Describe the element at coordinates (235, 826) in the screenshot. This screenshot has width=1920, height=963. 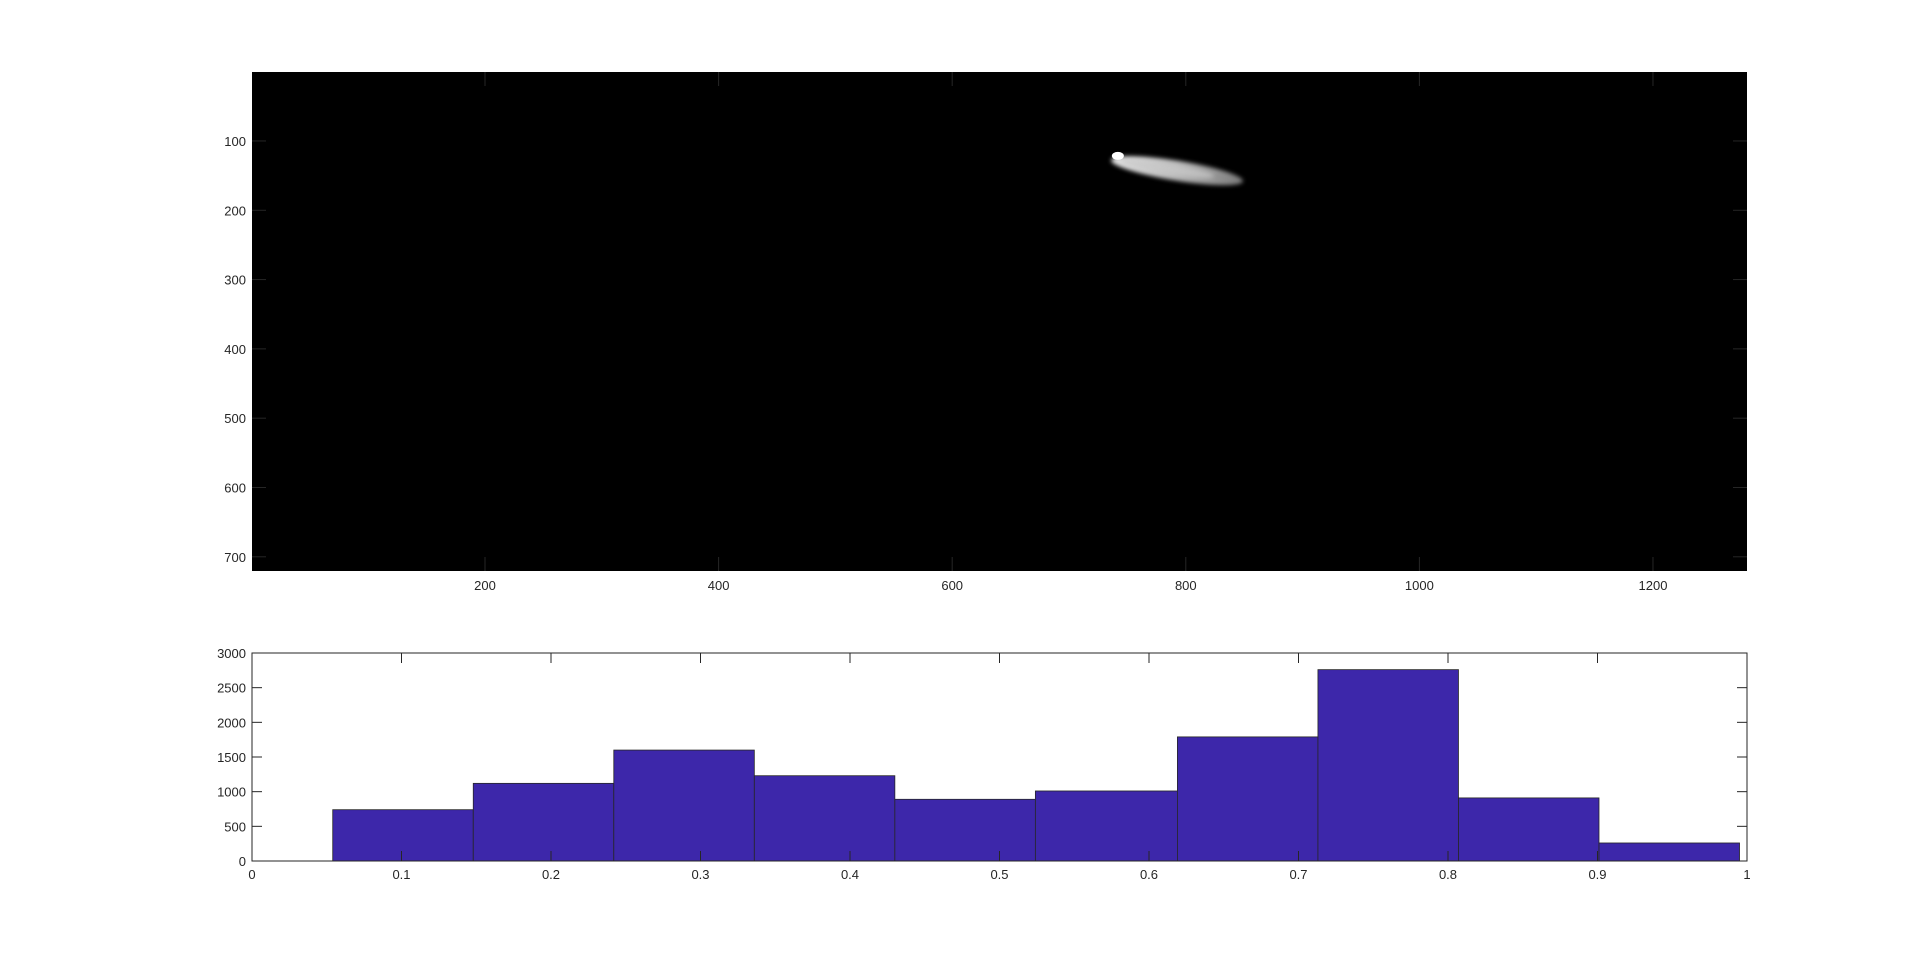
I see `histogram-y-tick-label: 500` at that location.